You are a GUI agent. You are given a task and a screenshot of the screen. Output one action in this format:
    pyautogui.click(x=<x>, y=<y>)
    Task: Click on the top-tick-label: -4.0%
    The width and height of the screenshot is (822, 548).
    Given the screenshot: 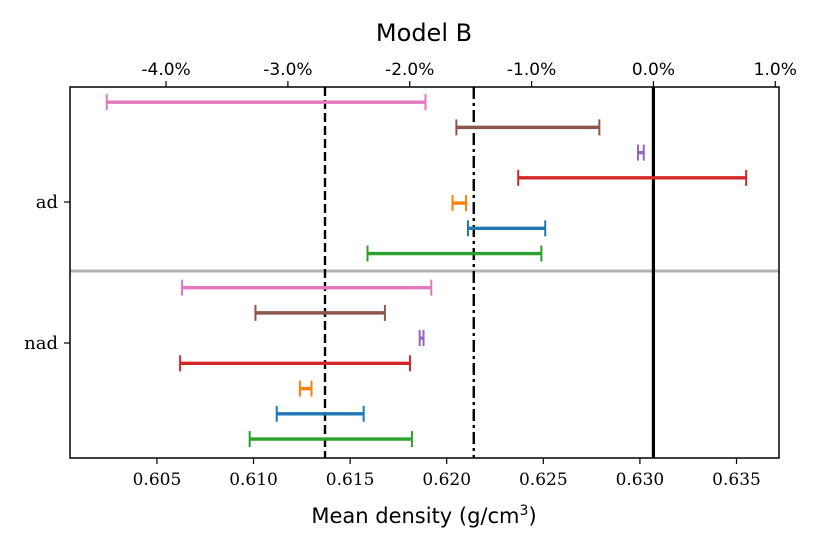 What is the action you would take?
    pyautogui.click(x=165, y=70)
    